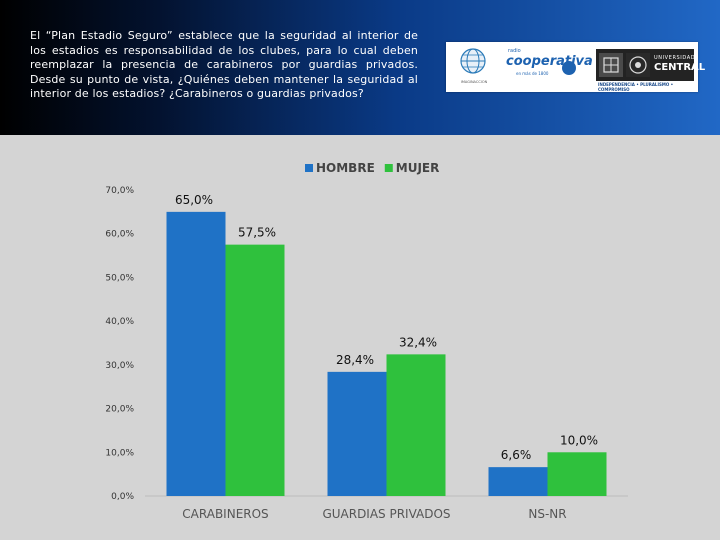 The height and width of the screenshot is (540, 720). What do you see at coordinates (675, 58) in the screenshot?
I see `university-logo-line1: UNIVERSIDAD` at bounding box center [675, 58].